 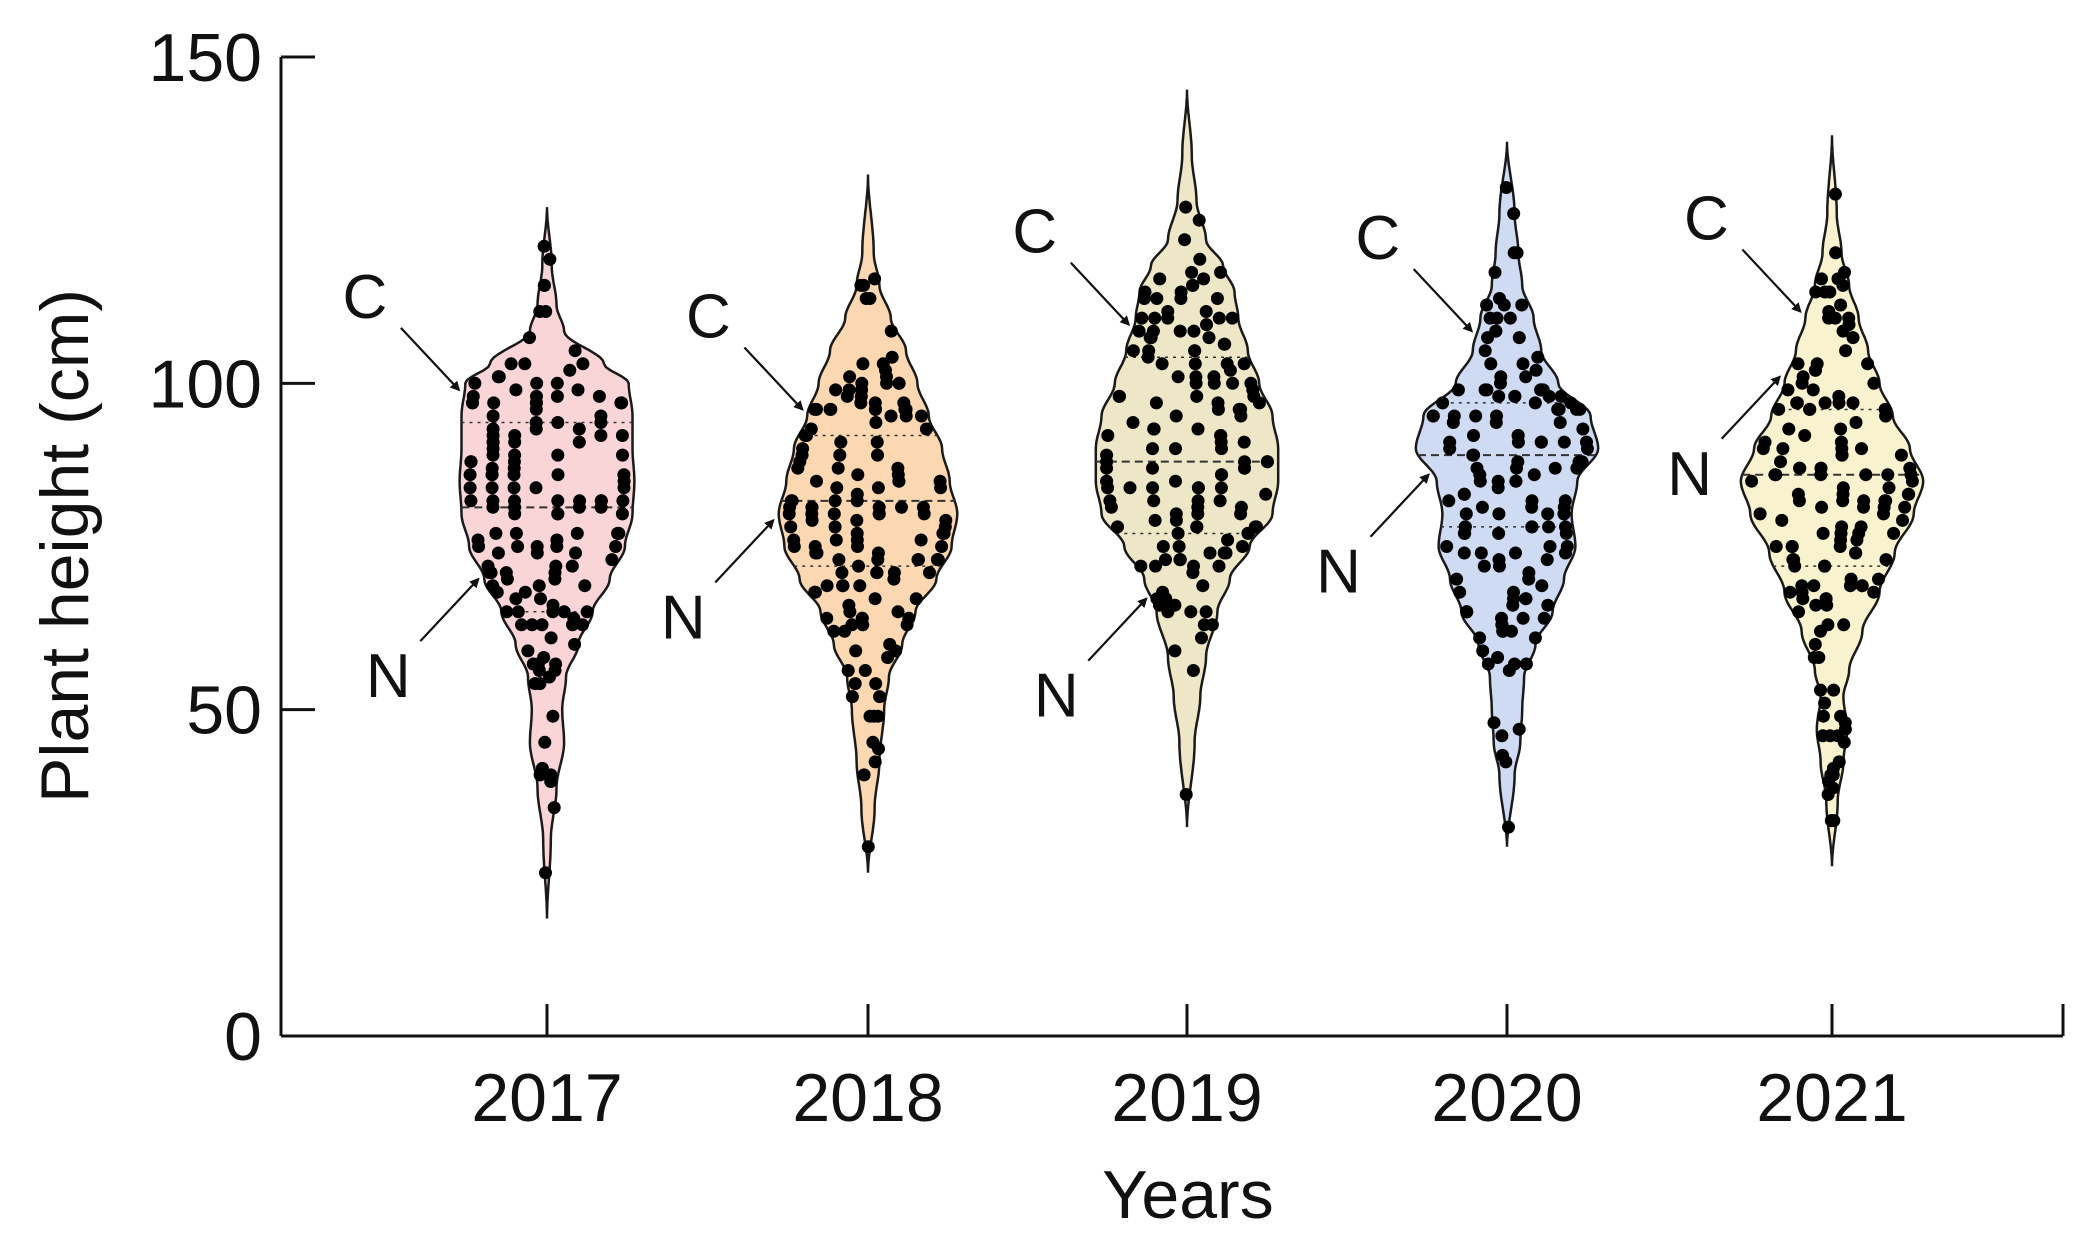 I want to click on annotation-label-2019-N: N, so click(x=1056, y=696).